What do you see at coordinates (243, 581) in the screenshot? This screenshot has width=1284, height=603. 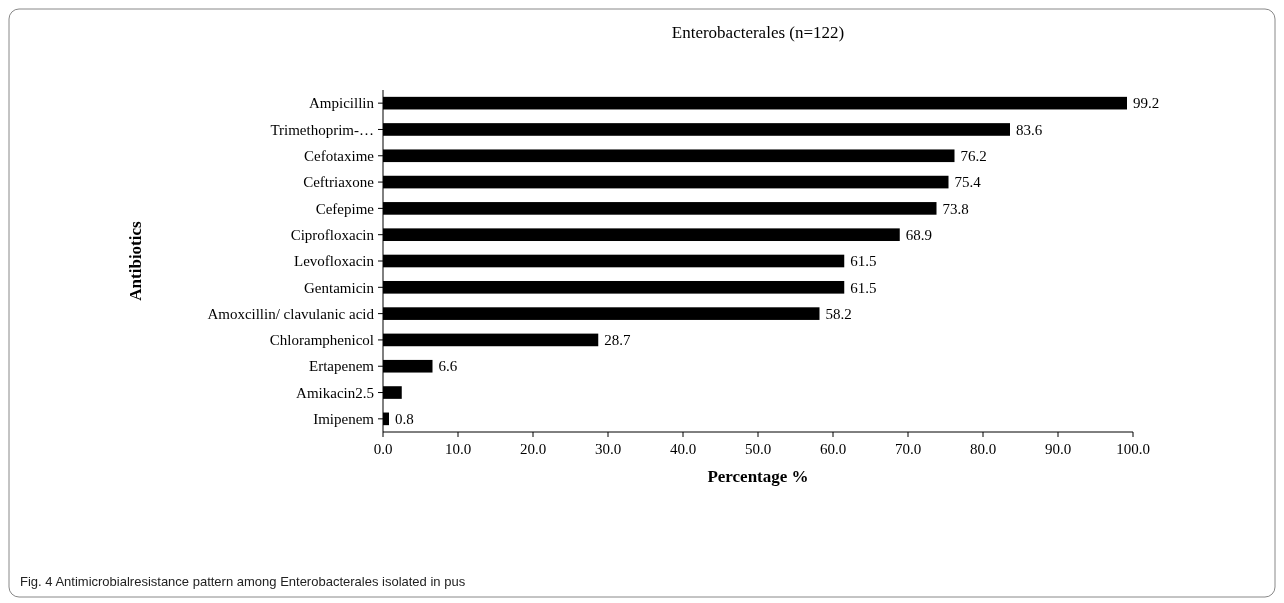 I see `caption: Fig. 4 Antimicrobialresistance pattern among Enterobacterales isolated in pus` at bounding box center [243, 581].